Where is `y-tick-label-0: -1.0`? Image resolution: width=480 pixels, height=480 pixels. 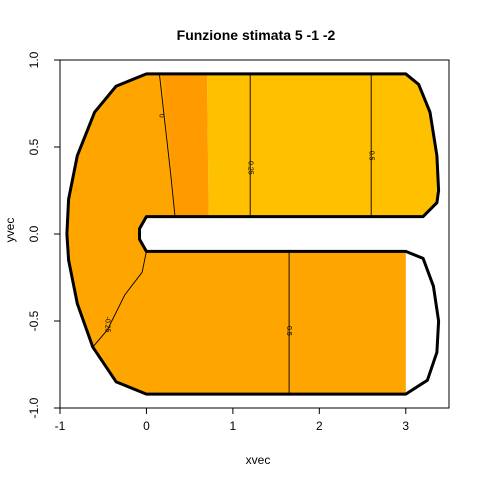 y-tick-label-0: -1.0 is located at coordinates (34, 407).